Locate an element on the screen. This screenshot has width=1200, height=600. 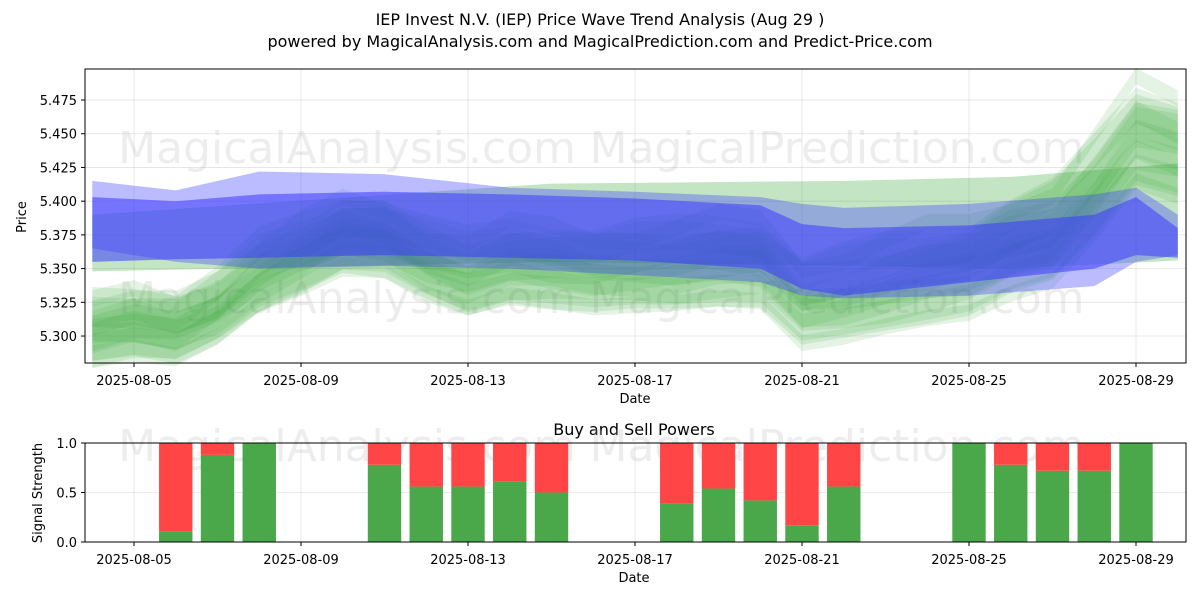
bottom-x-tick-label: 2025-08-17 is located at coordinates (635, 560).